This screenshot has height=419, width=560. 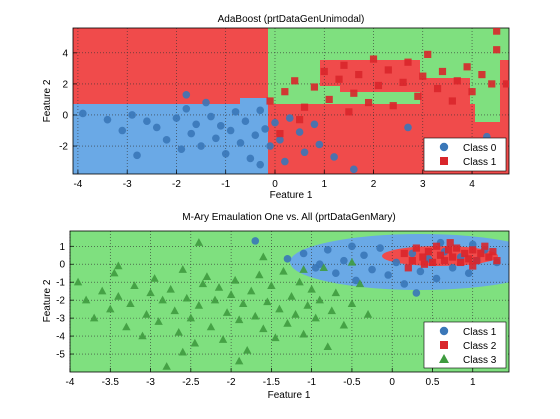 I want to click on y-tick-label: -5, so click(x=60, y=355).